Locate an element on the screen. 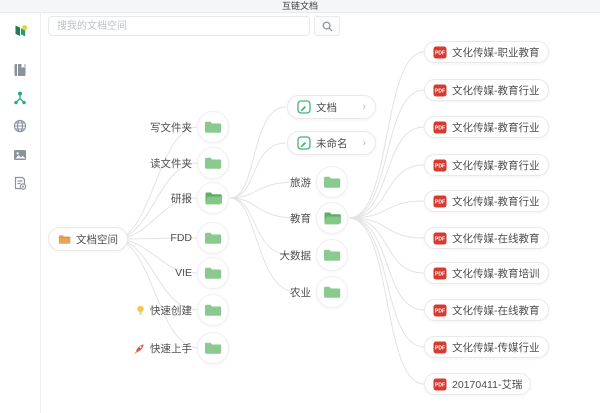 The width and height of the screenshot is (600, 413). tree-node-label: 旅游 is located at coordinates (300, 182).